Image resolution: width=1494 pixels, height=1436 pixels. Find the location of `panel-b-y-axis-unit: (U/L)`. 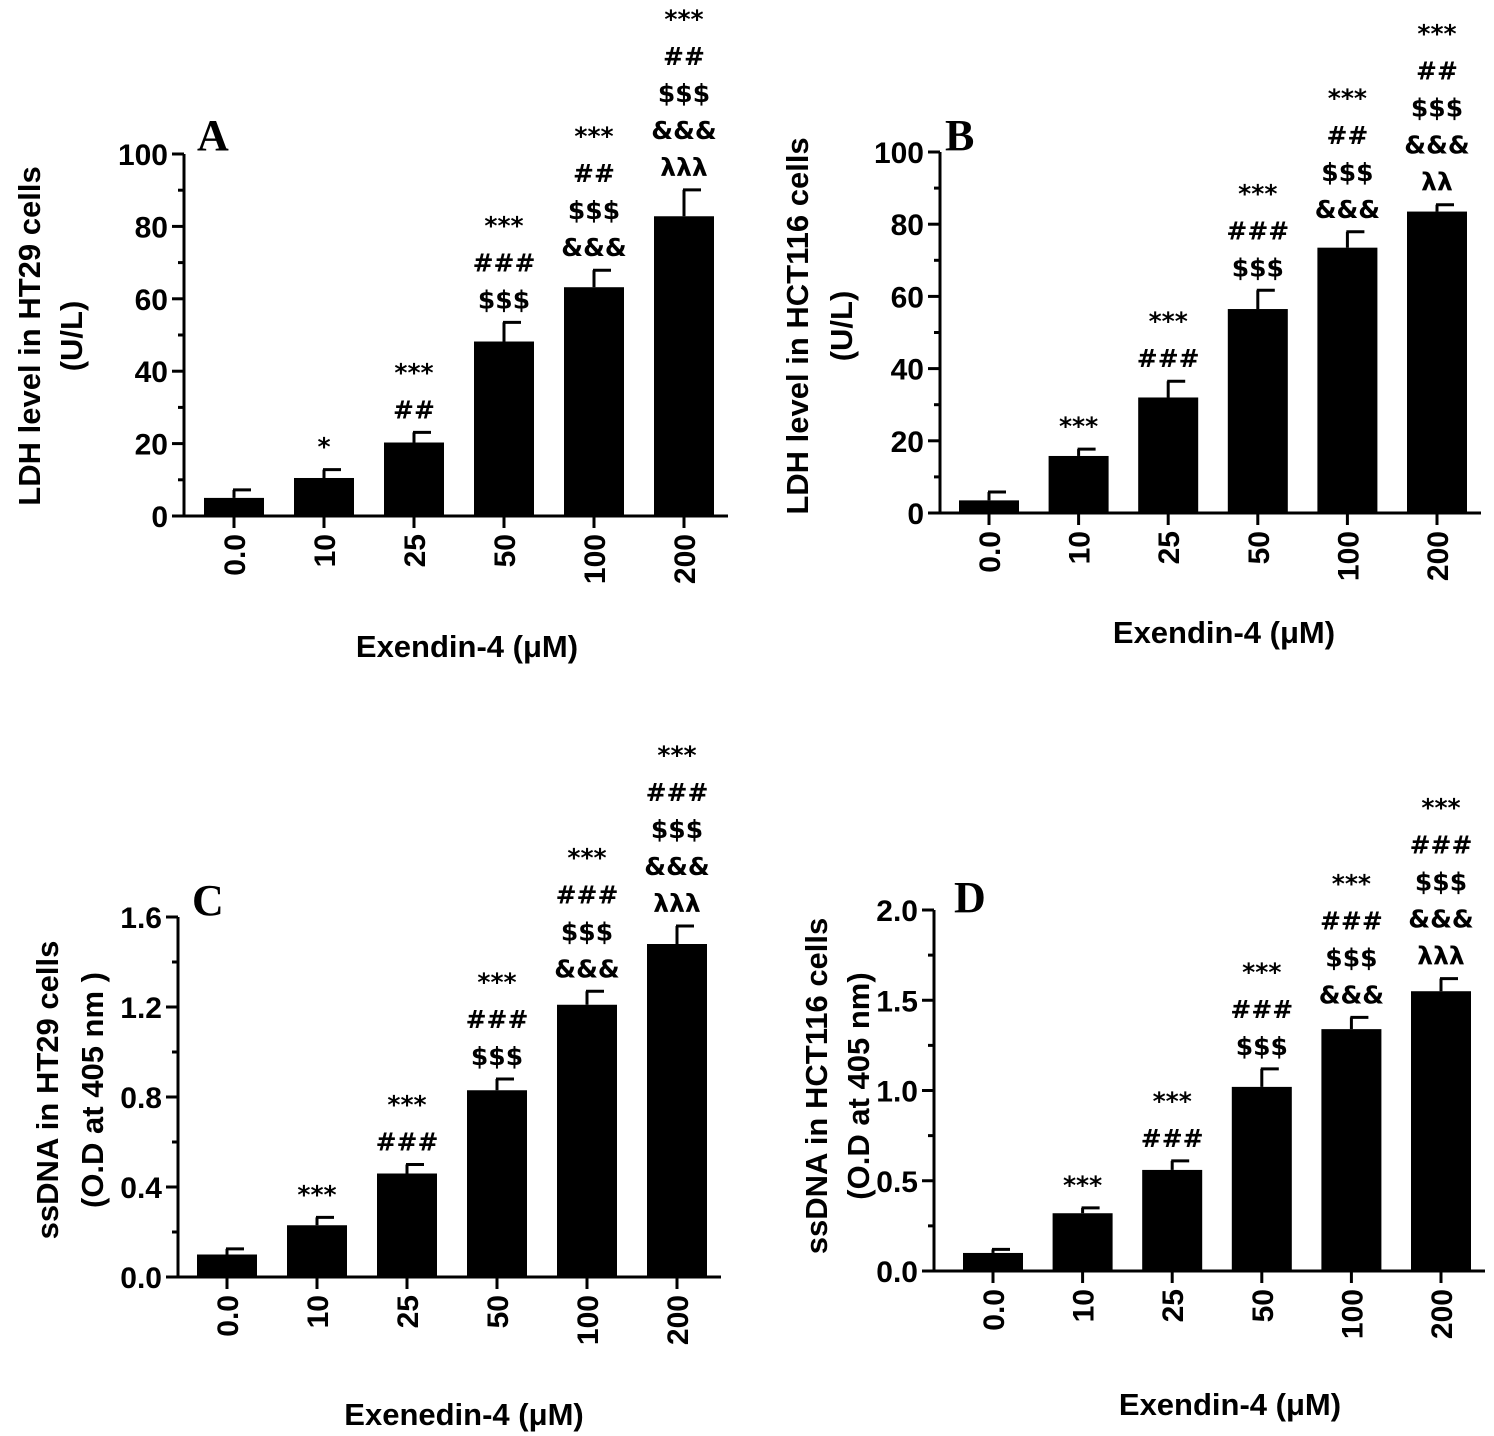

panel-b-y-axis-unit: (U/L) is located at coordinates (841, 326).